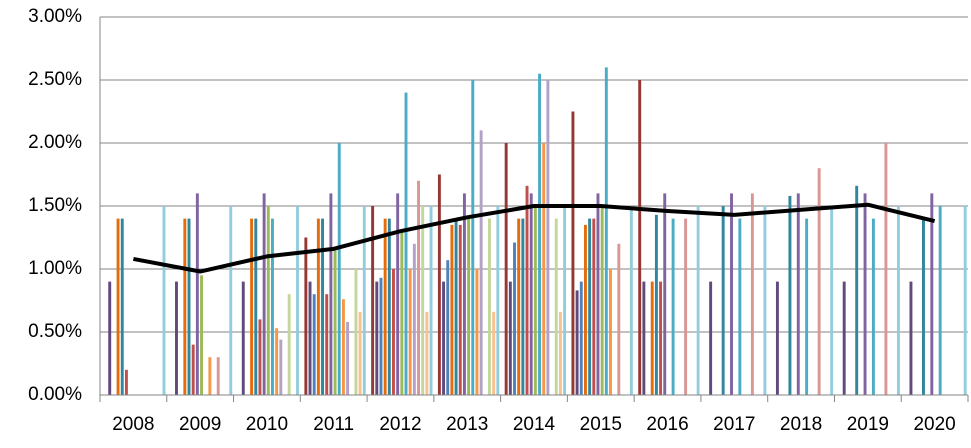  Describe the element at coordinates (801, 424) in the screenshot. I see `x-tick-label: 2018` at that location.